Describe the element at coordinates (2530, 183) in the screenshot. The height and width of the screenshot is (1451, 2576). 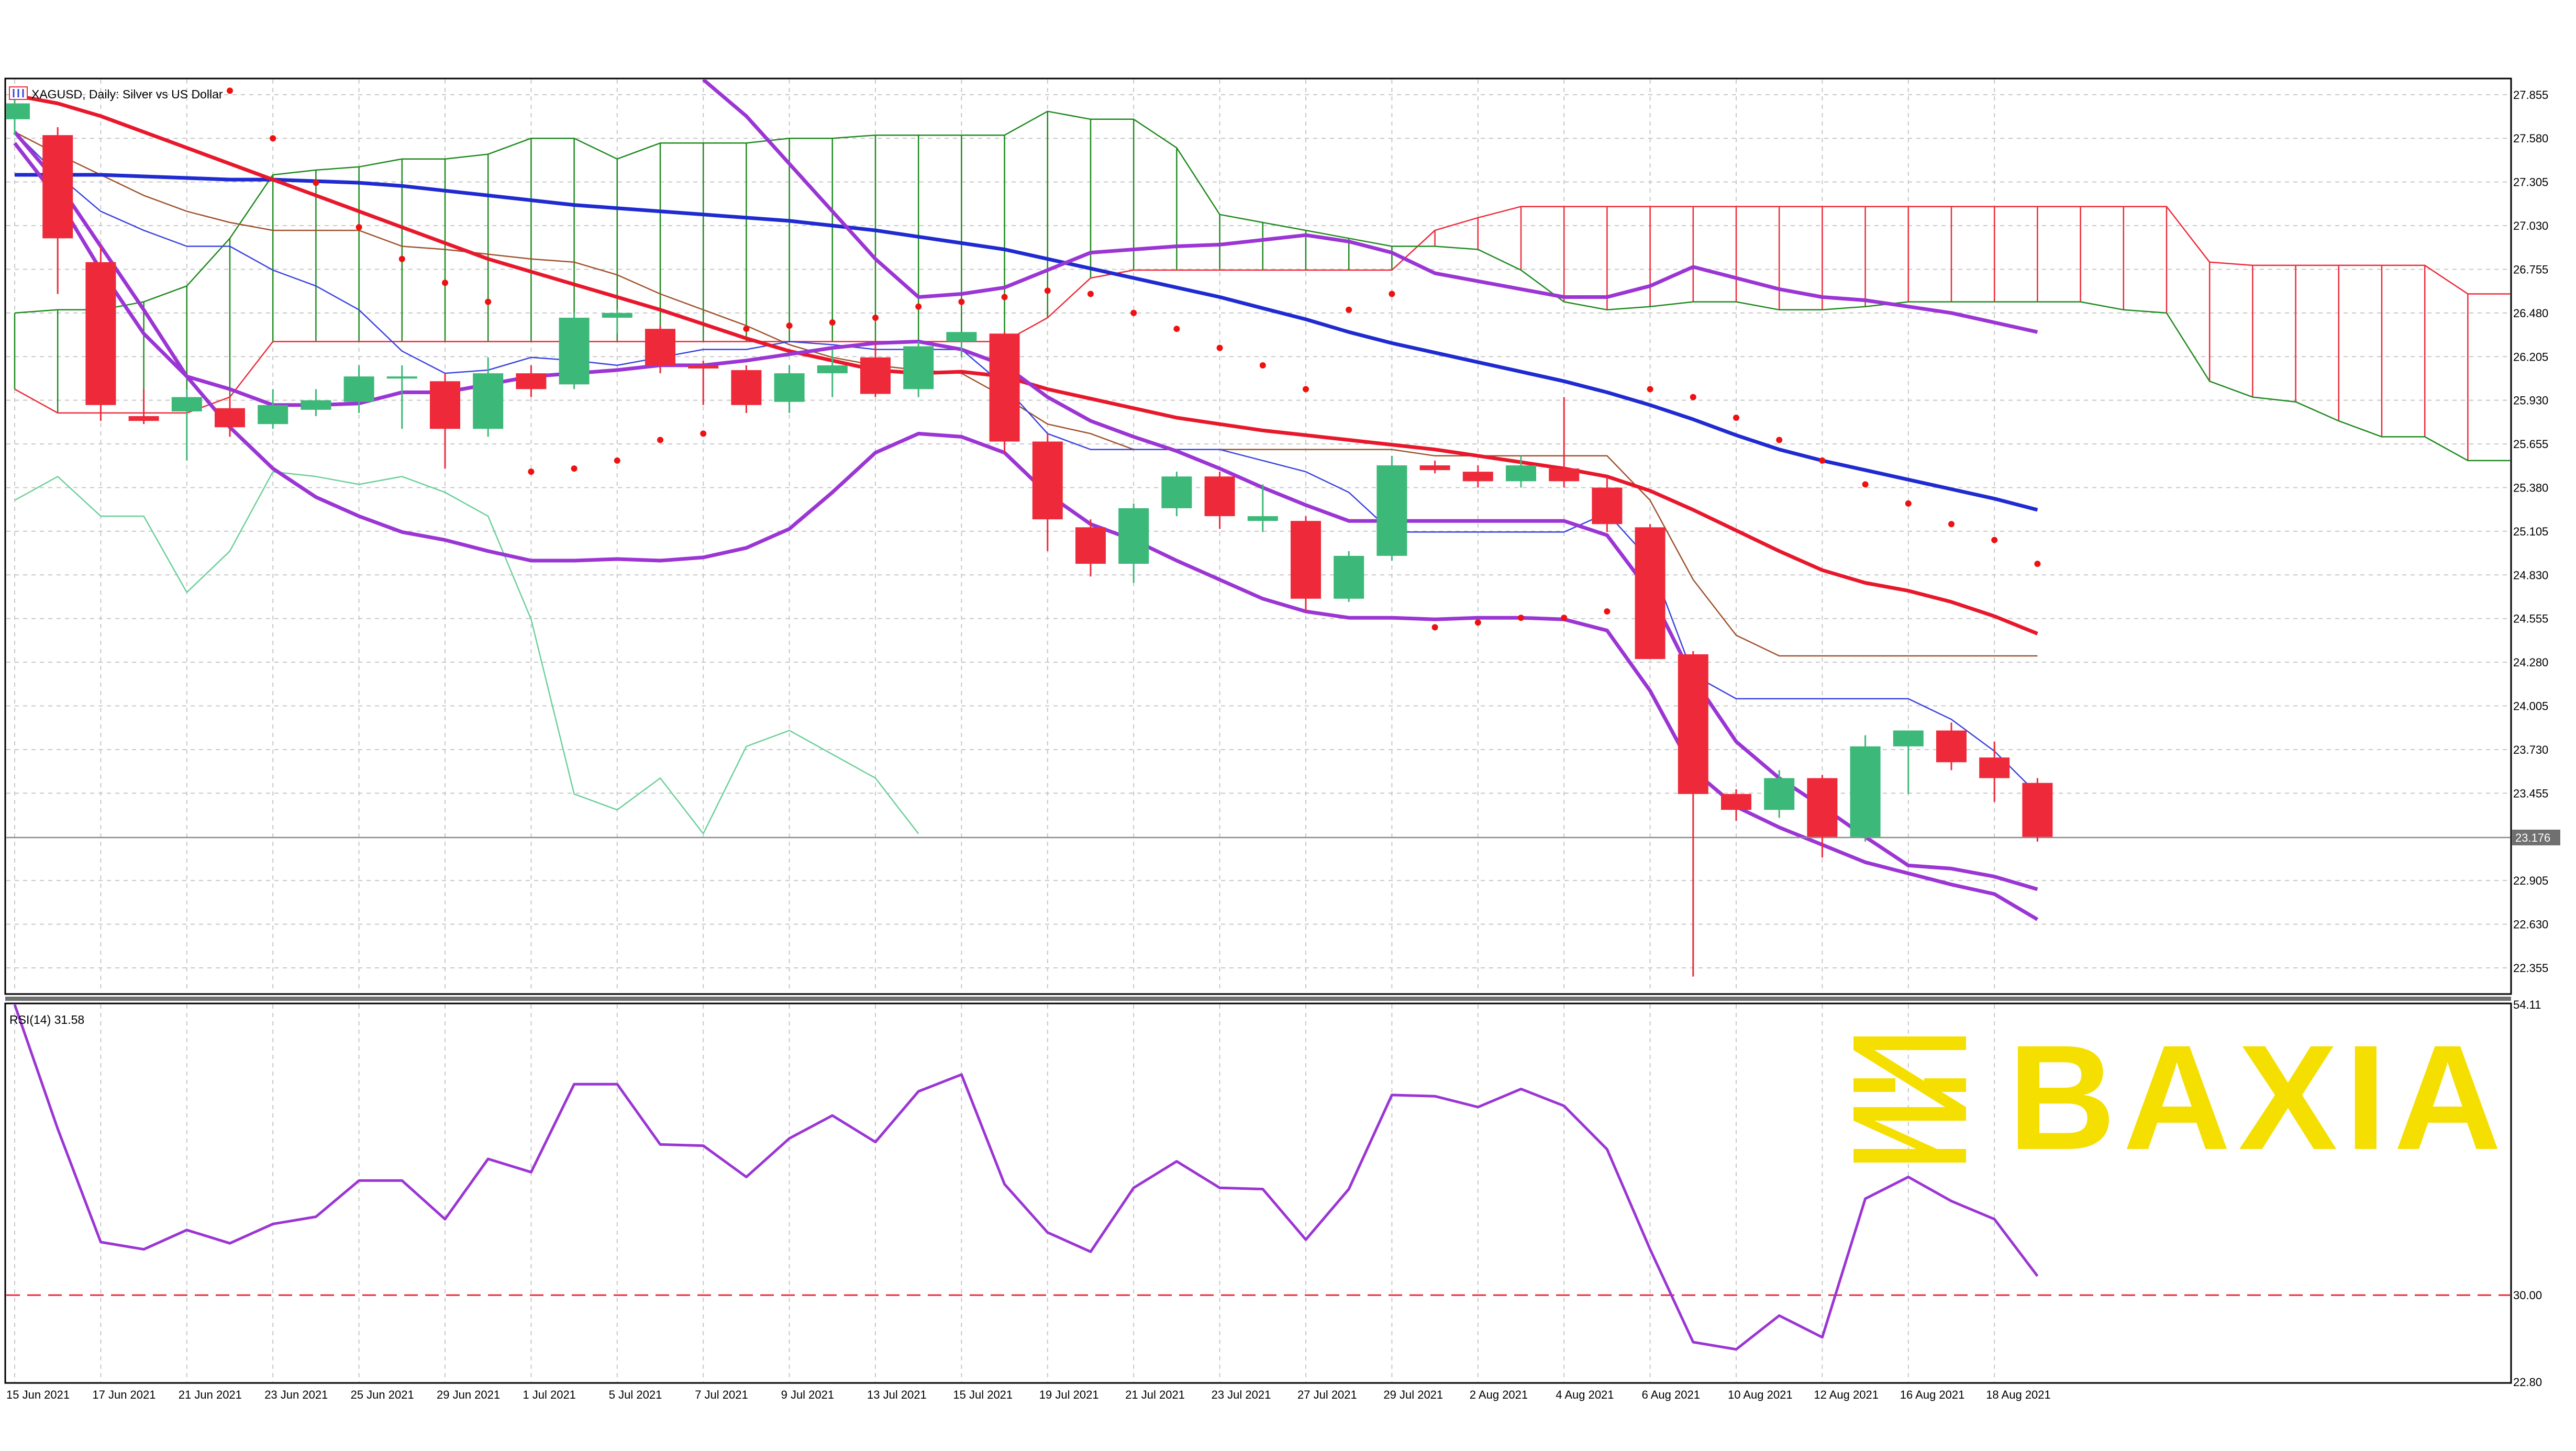
I see `price-tick-label: 27.305` at that location.